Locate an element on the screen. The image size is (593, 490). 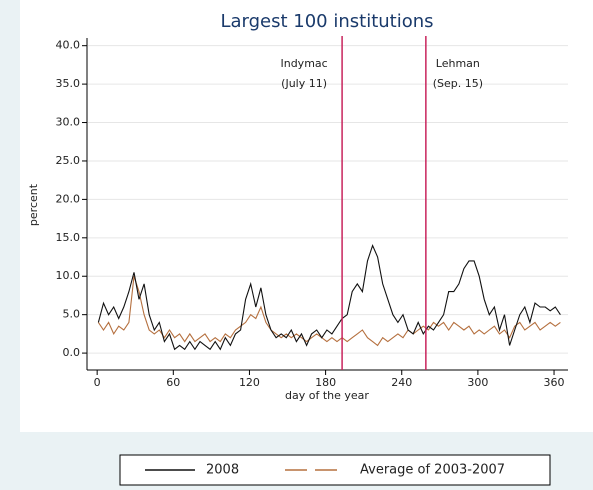
x-tick-label: 0 is located at coordinates (97, 382).